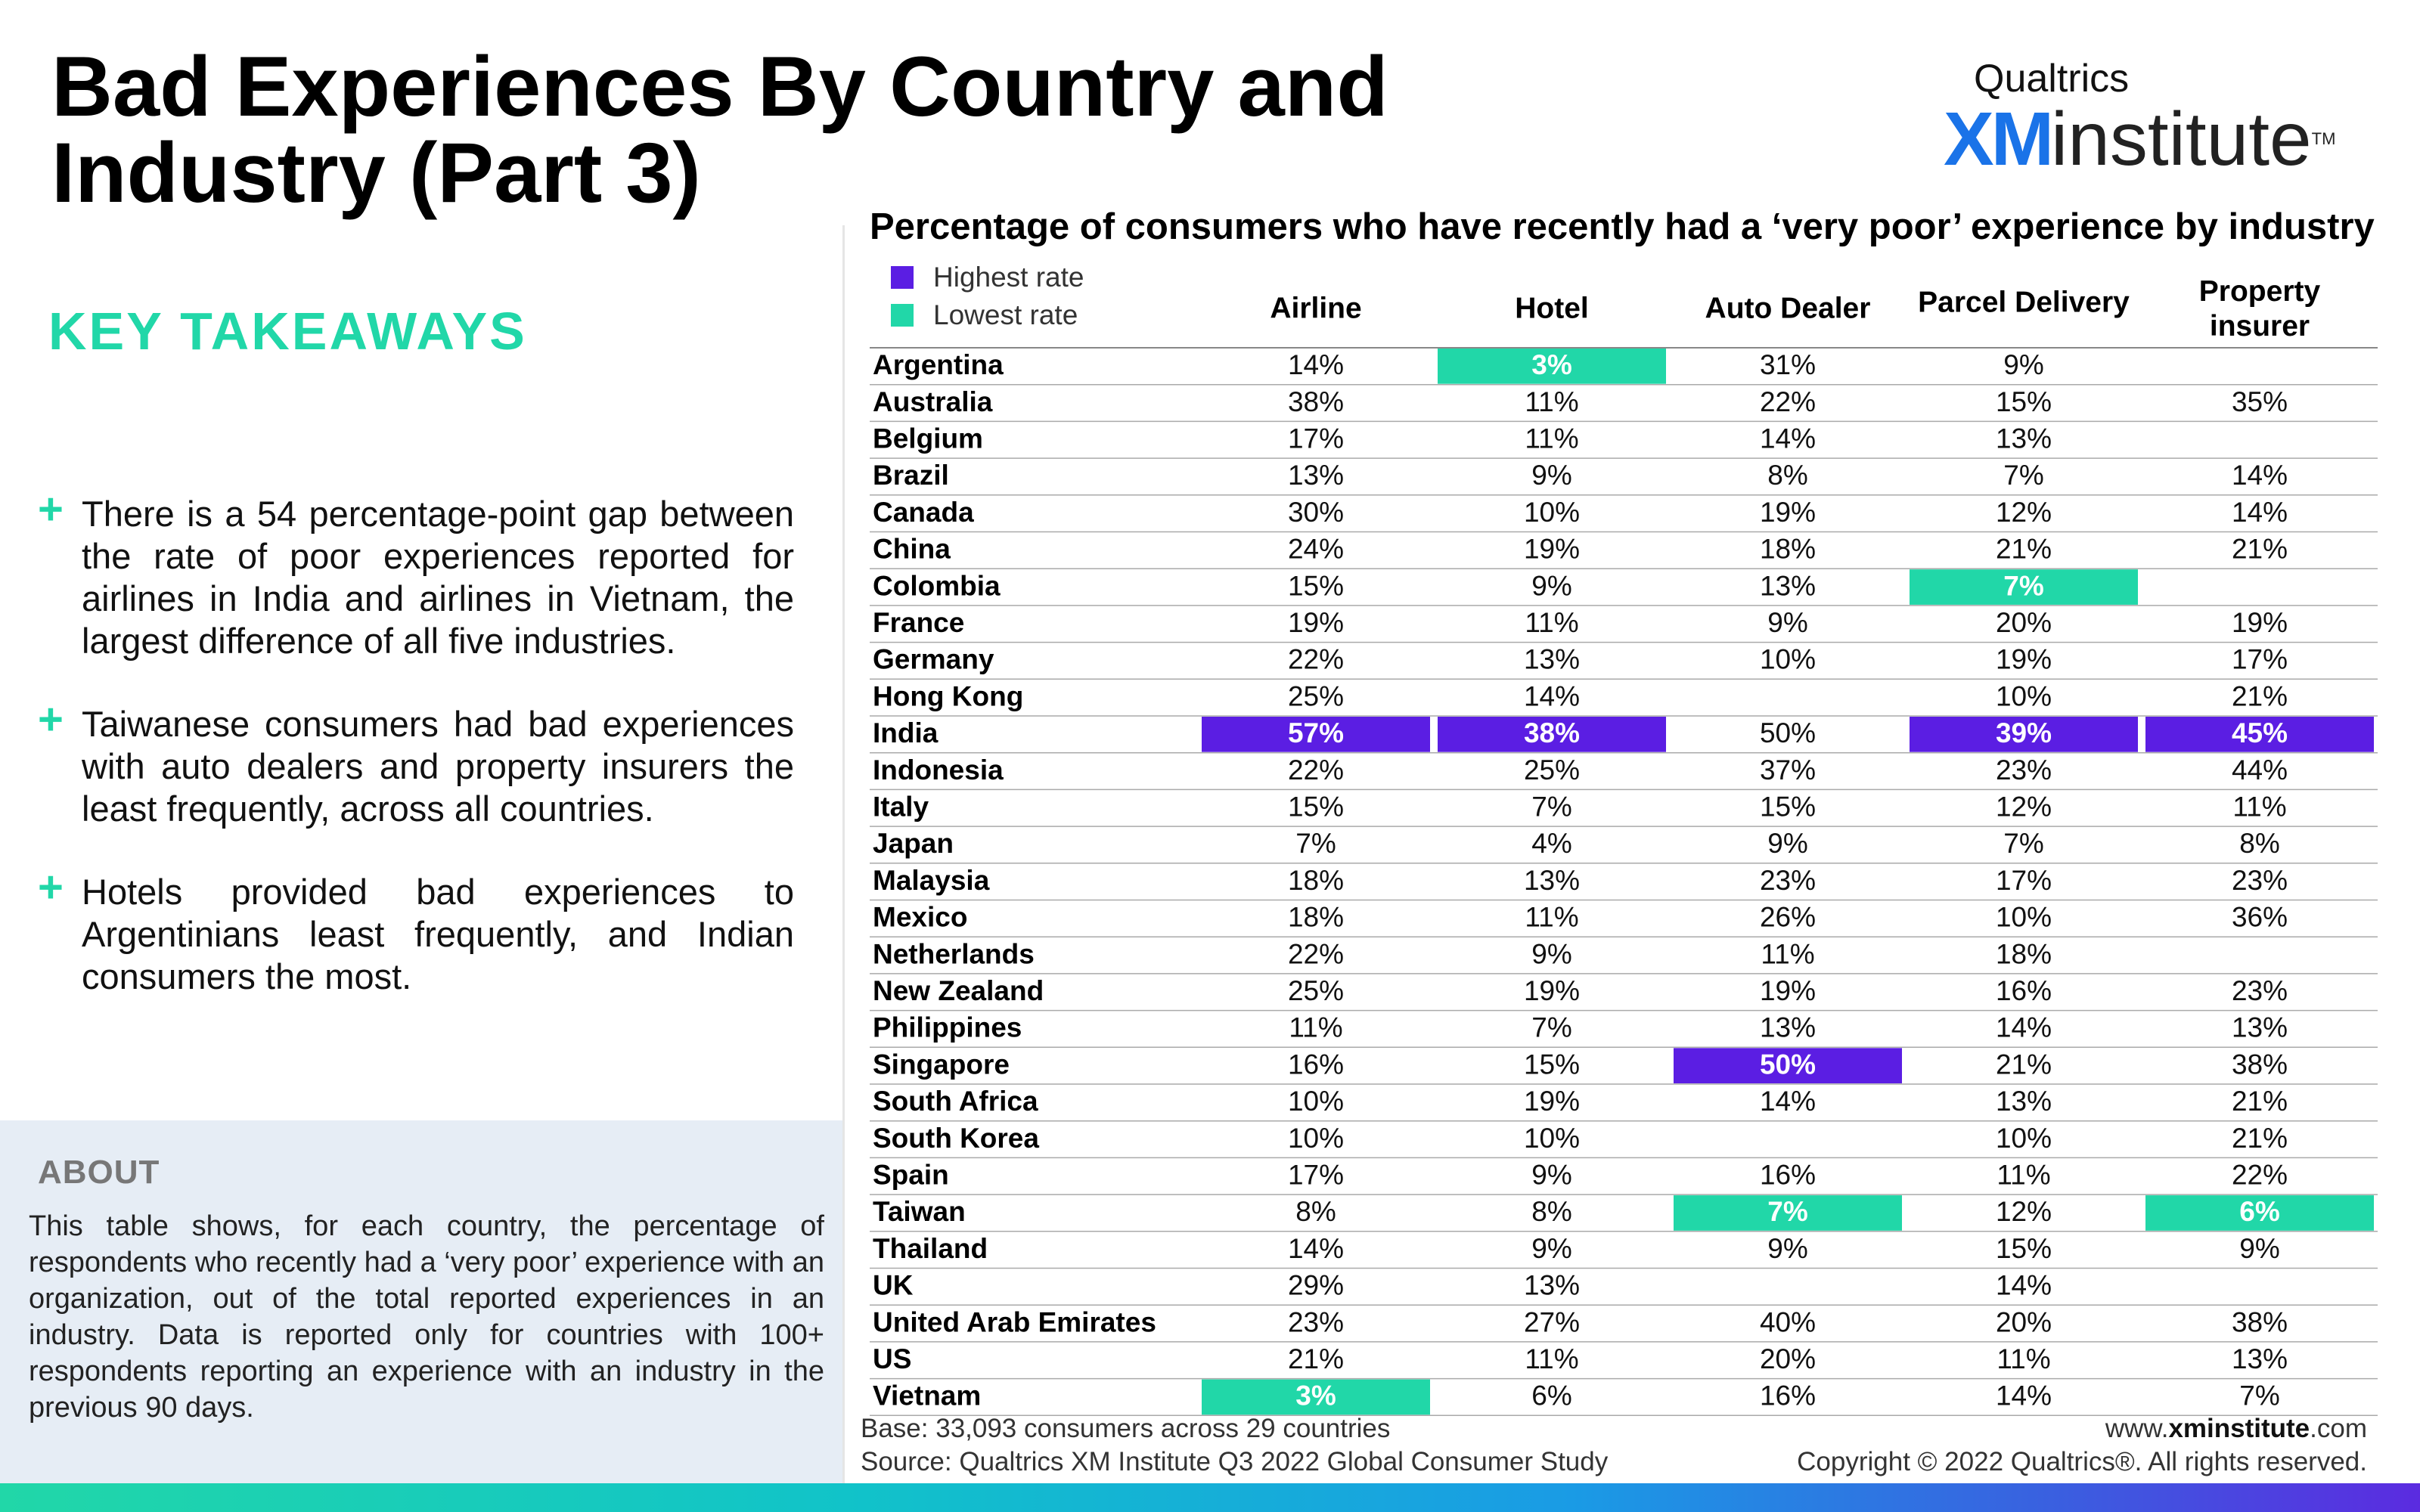 The image size is (2420, 1512). What do you see at coordinates (1788, 1064) in the screenshot?
I see `cell-value: 50%` at bounding box center [1788, 1064].